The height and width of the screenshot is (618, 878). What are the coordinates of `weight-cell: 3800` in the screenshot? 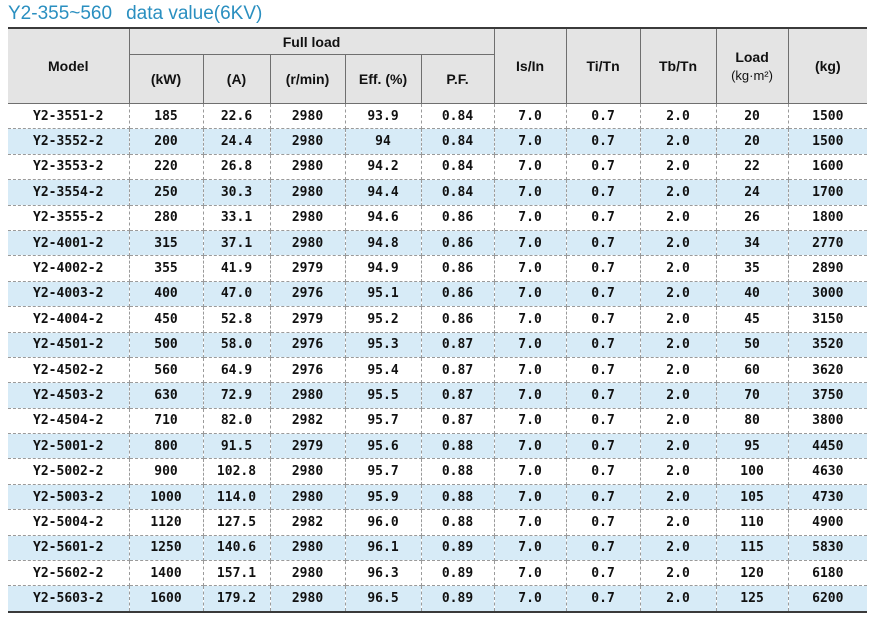 It's located at (827, 421).